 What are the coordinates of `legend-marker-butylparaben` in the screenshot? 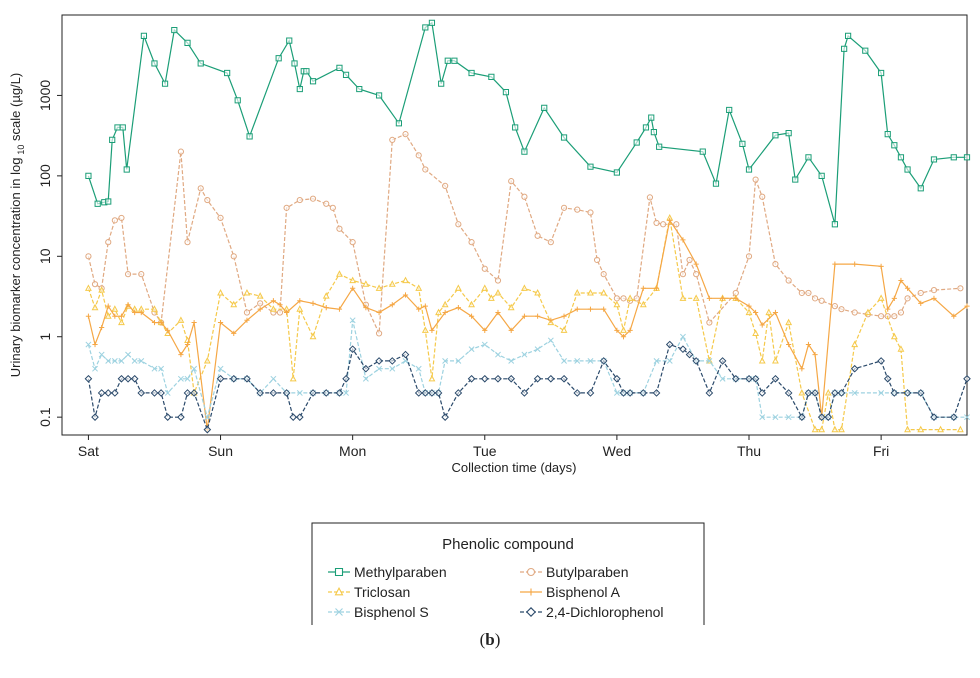 It's located at (531, 572).